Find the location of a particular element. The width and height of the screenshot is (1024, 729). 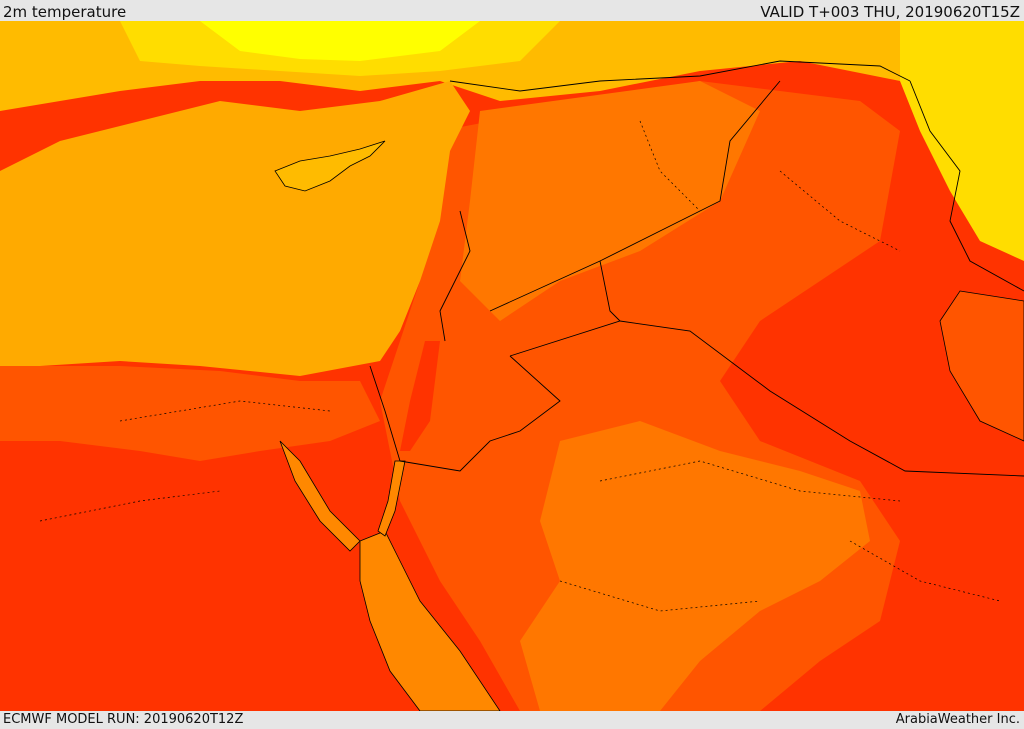

zone-orange-levant is located at coordinates (610, 201).